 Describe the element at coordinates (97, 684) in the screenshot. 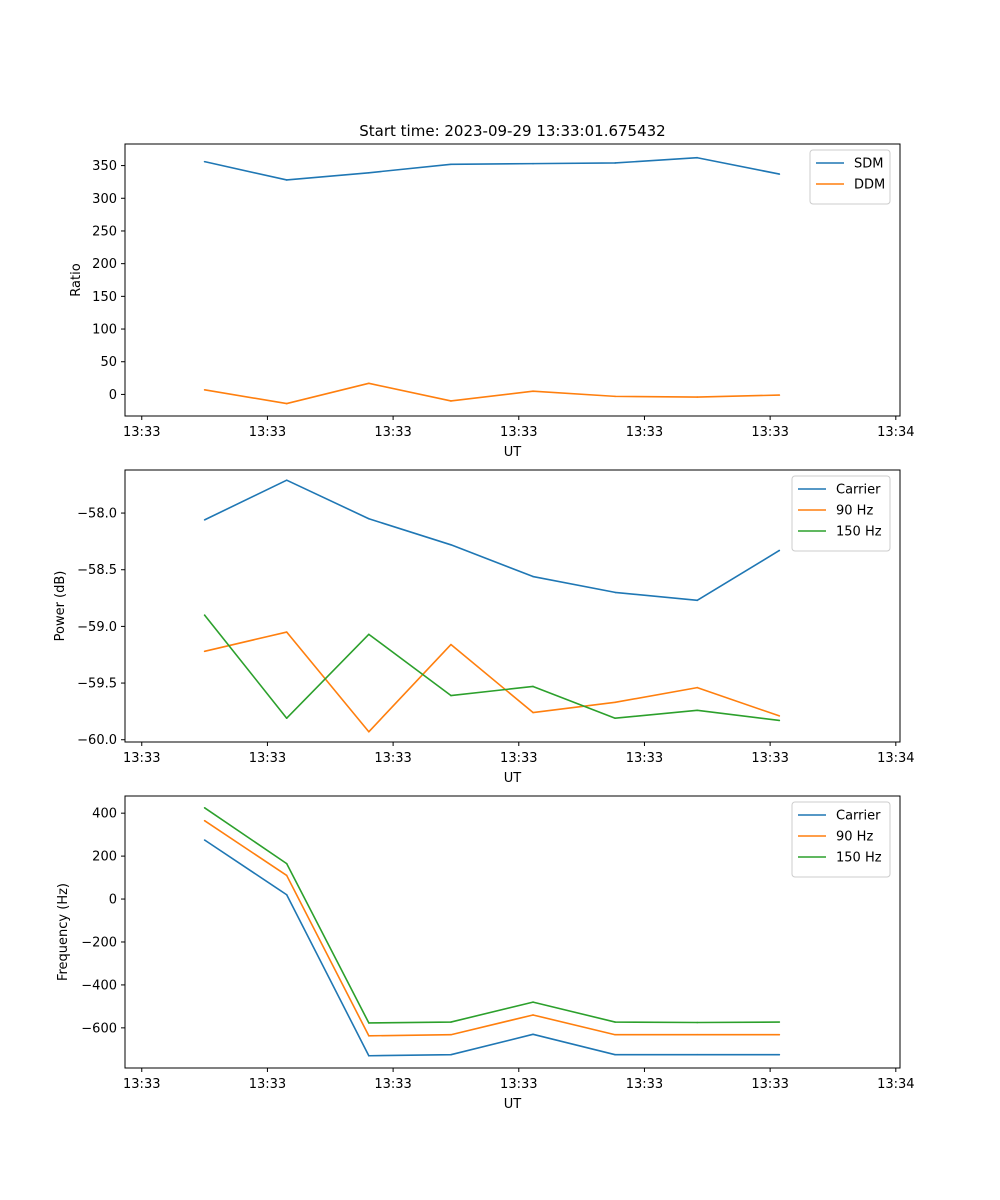

I see `y-tick-label: −59.5` at that location.